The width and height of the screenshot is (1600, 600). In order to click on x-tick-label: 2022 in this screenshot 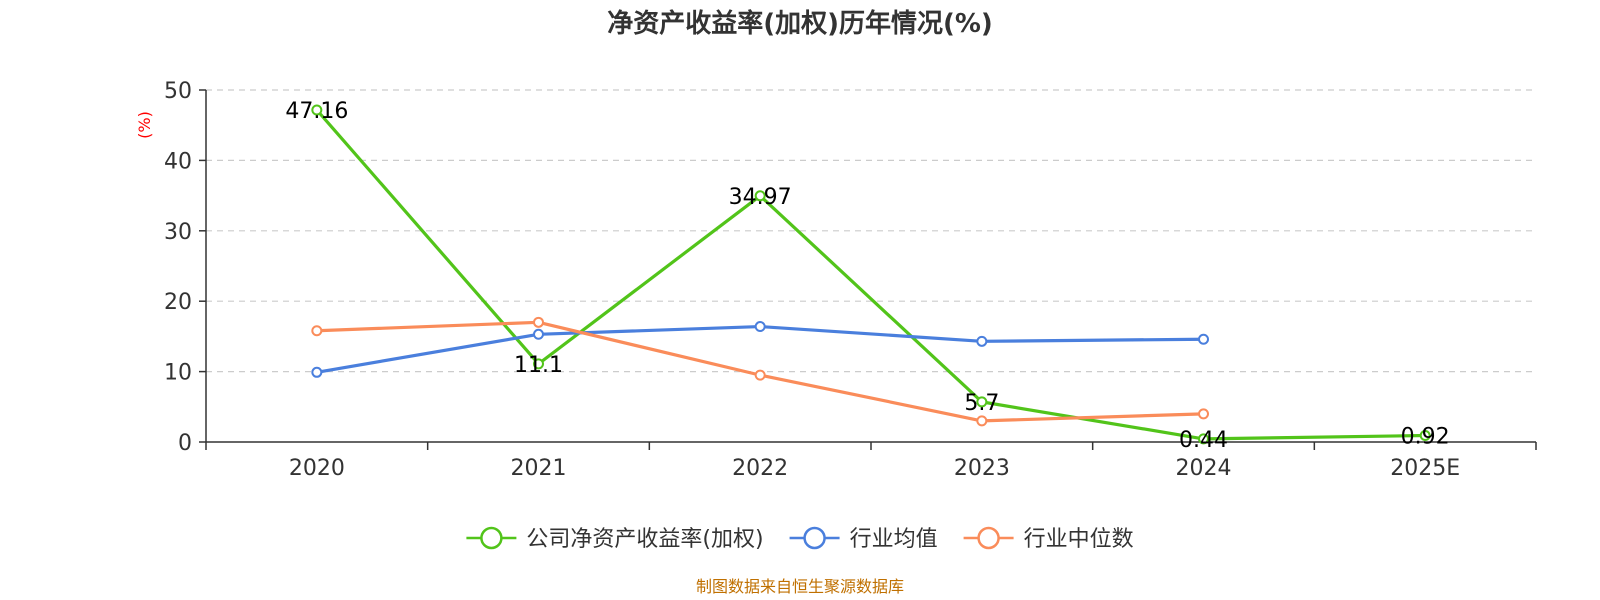, I will do `click(760, 468)`.